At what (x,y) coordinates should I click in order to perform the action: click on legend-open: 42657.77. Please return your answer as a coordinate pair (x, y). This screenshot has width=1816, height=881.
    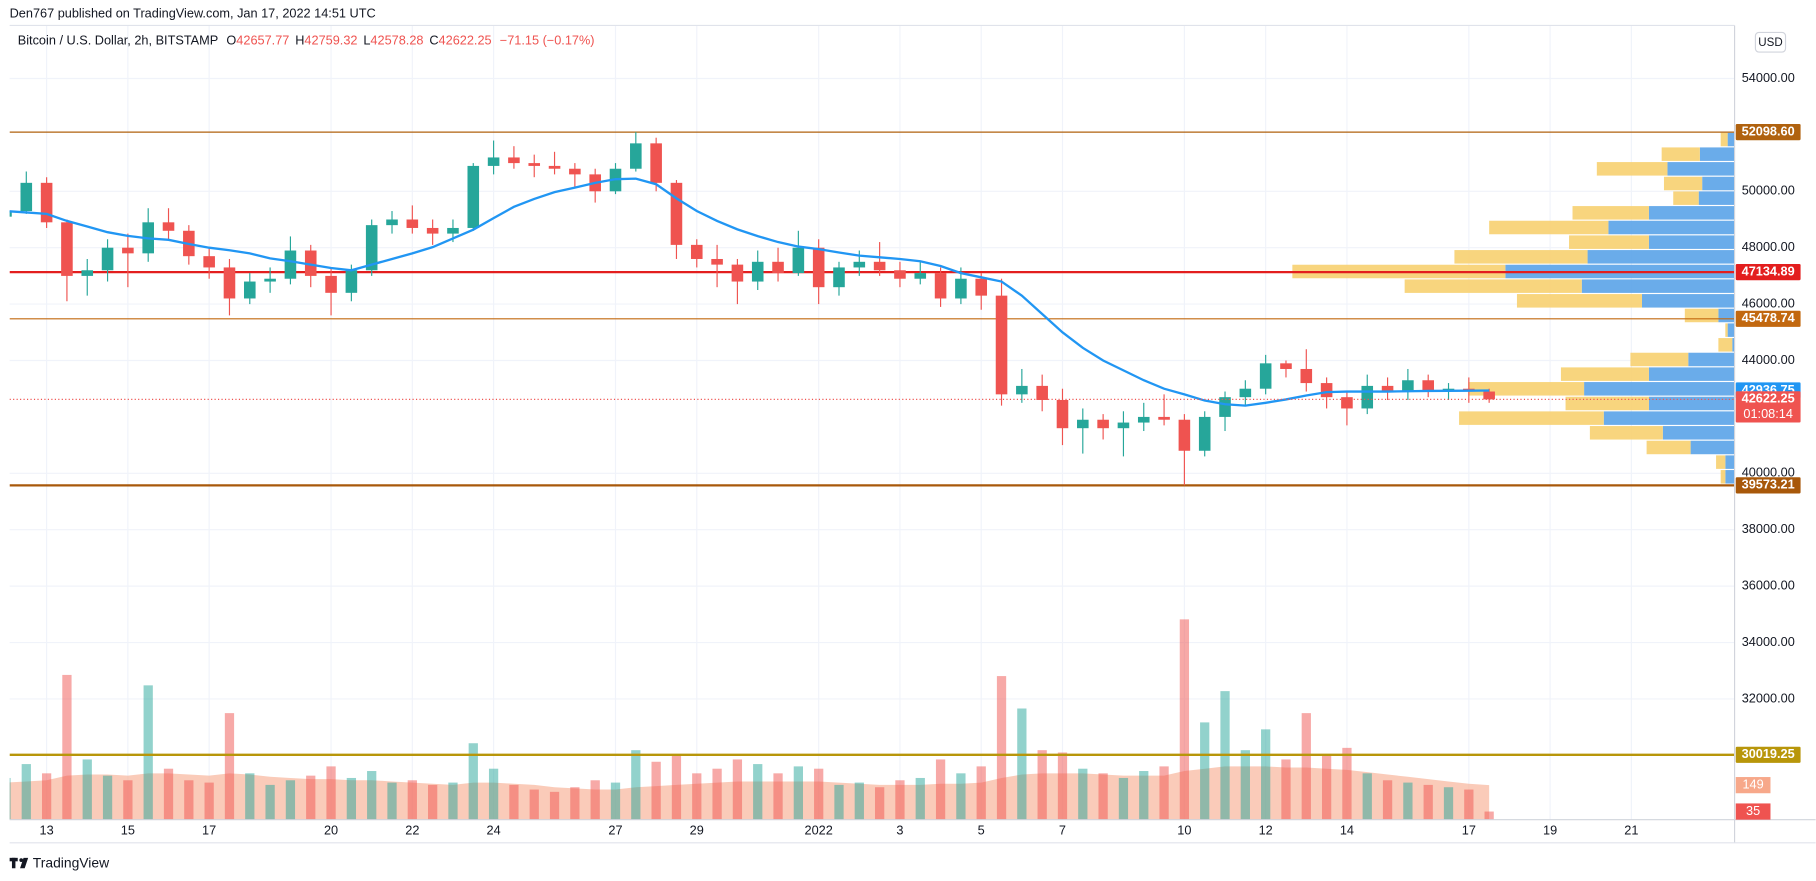
    Looking at the image, I should click on (262, 40).